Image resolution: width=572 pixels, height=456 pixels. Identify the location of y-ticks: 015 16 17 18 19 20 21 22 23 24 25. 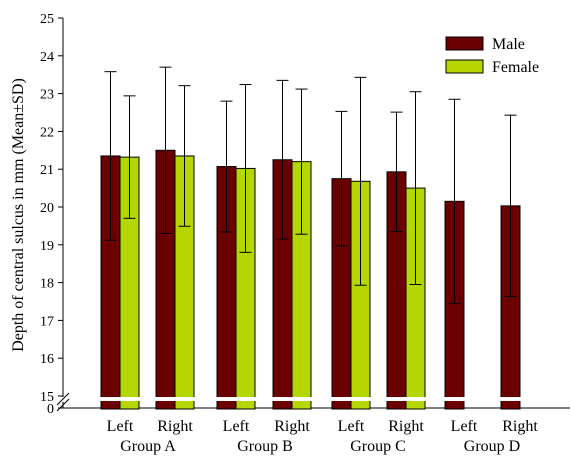
(51, 214).